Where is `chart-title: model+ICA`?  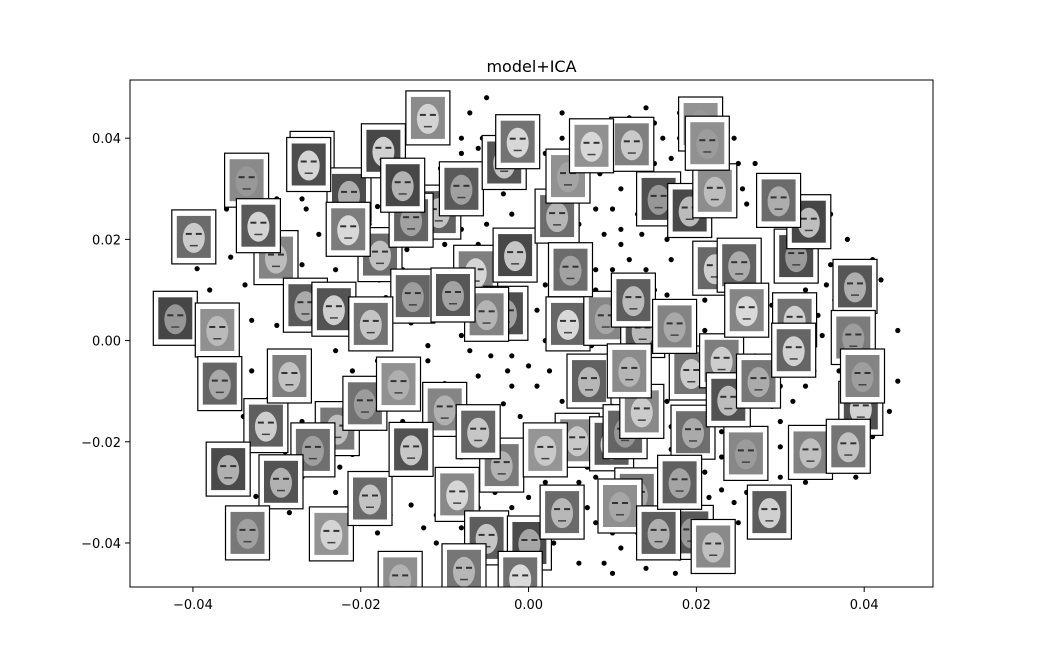
chart-title: model+ICA is located at coordinates (531, 66).